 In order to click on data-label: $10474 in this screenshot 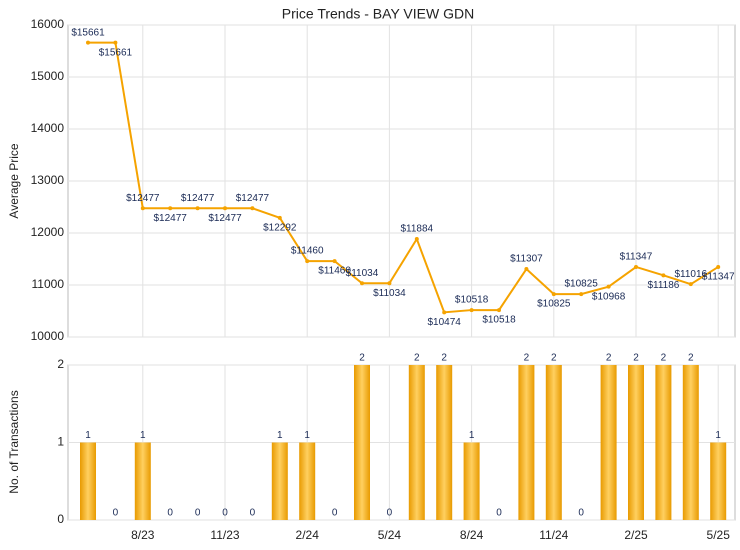, I will do `click(445, 322)`.